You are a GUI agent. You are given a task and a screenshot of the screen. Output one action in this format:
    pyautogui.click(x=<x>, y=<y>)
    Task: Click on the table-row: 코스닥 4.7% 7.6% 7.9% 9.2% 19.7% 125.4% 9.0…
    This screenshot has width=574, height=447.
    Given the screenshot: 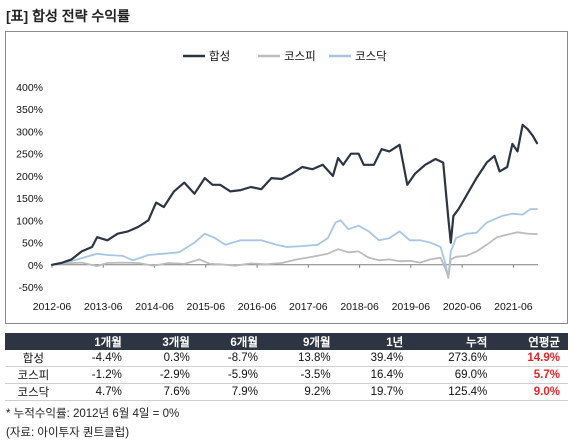 What is the action you would take?
    pyautogui.click(x=286, y=392)
    